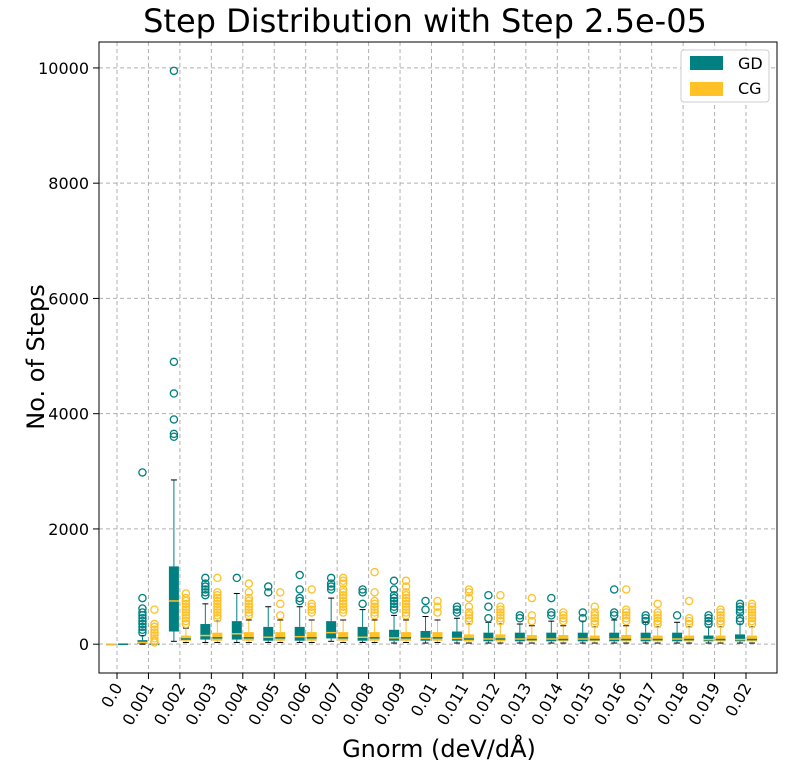 Image resolution: width=789 pixels, height=771 pixels. I want to click on legend-label-gd: GD, so click(750, 63).